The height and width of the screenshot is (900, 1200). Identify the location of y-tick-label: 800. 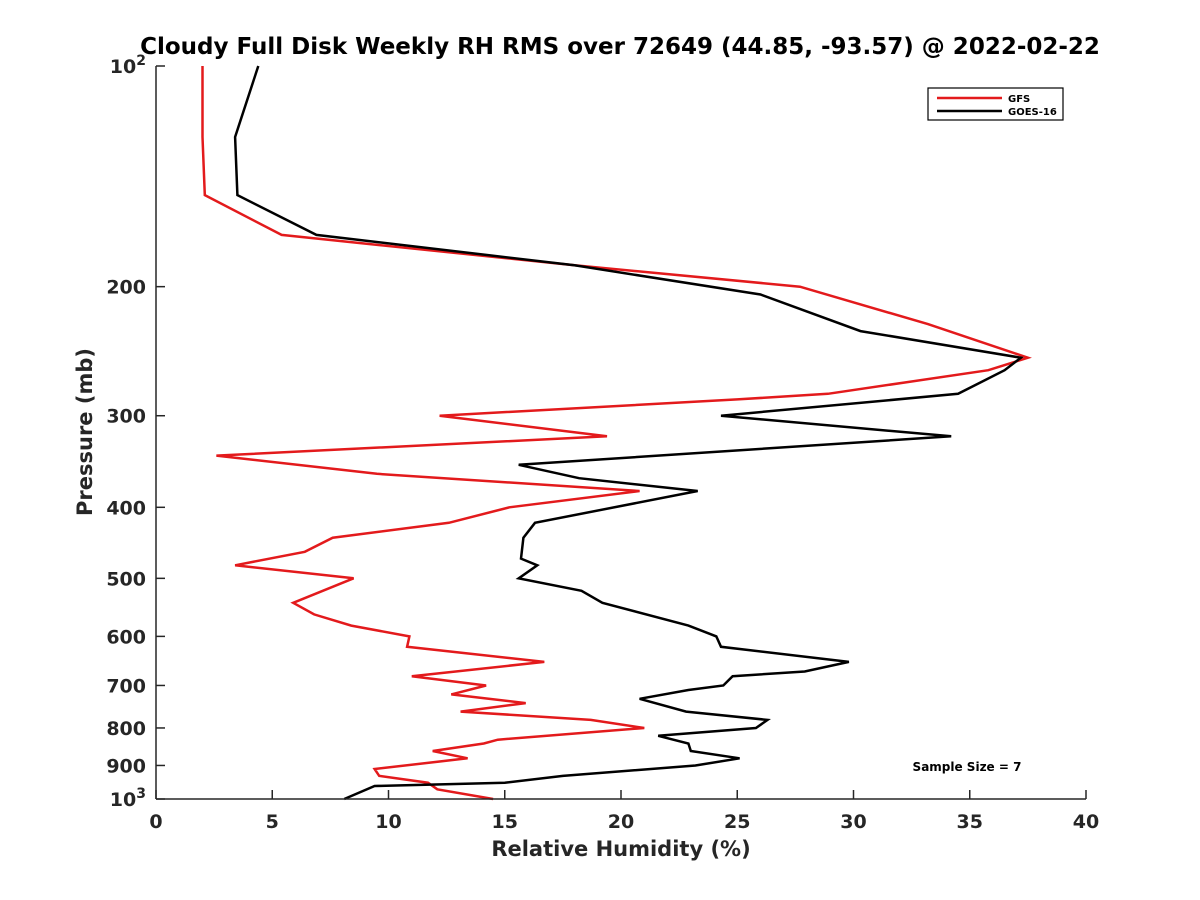
(126, 729).